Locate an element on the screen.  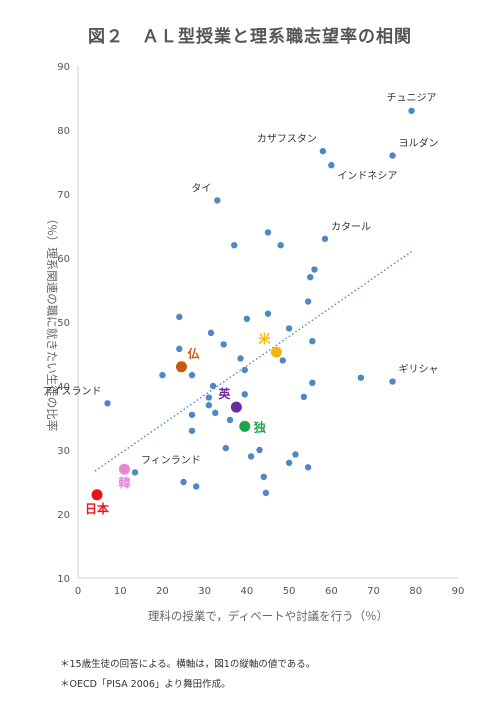
x-tick-labels: 0 10 20 30 40 50 60 70 80 90 is located at coordinates (270, 591).